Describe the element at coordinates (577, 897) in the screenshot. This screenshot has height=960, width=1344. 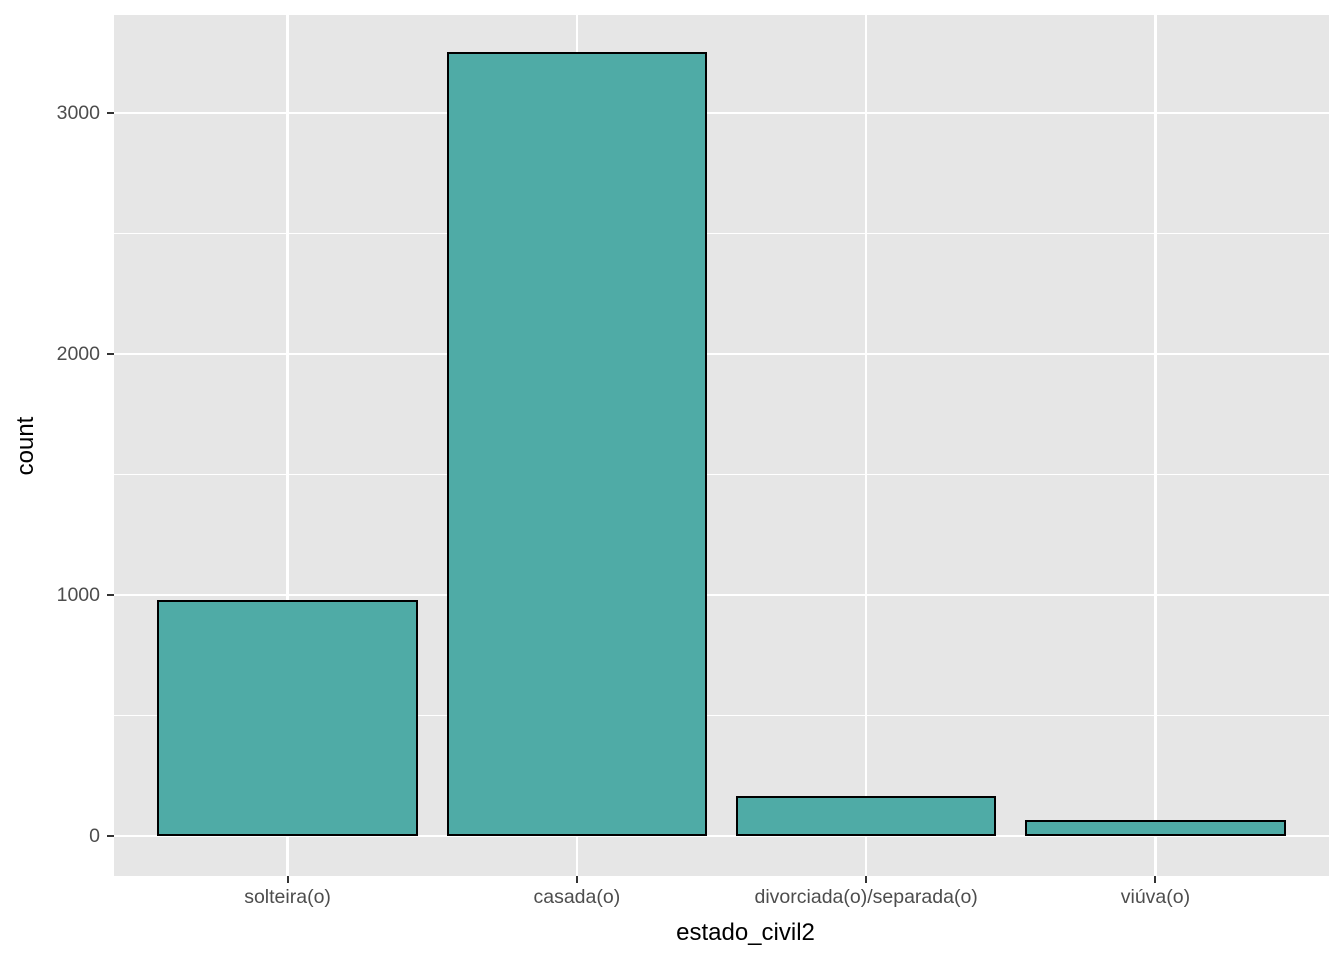
I see `x-tick-label: casada(o)` at that location.